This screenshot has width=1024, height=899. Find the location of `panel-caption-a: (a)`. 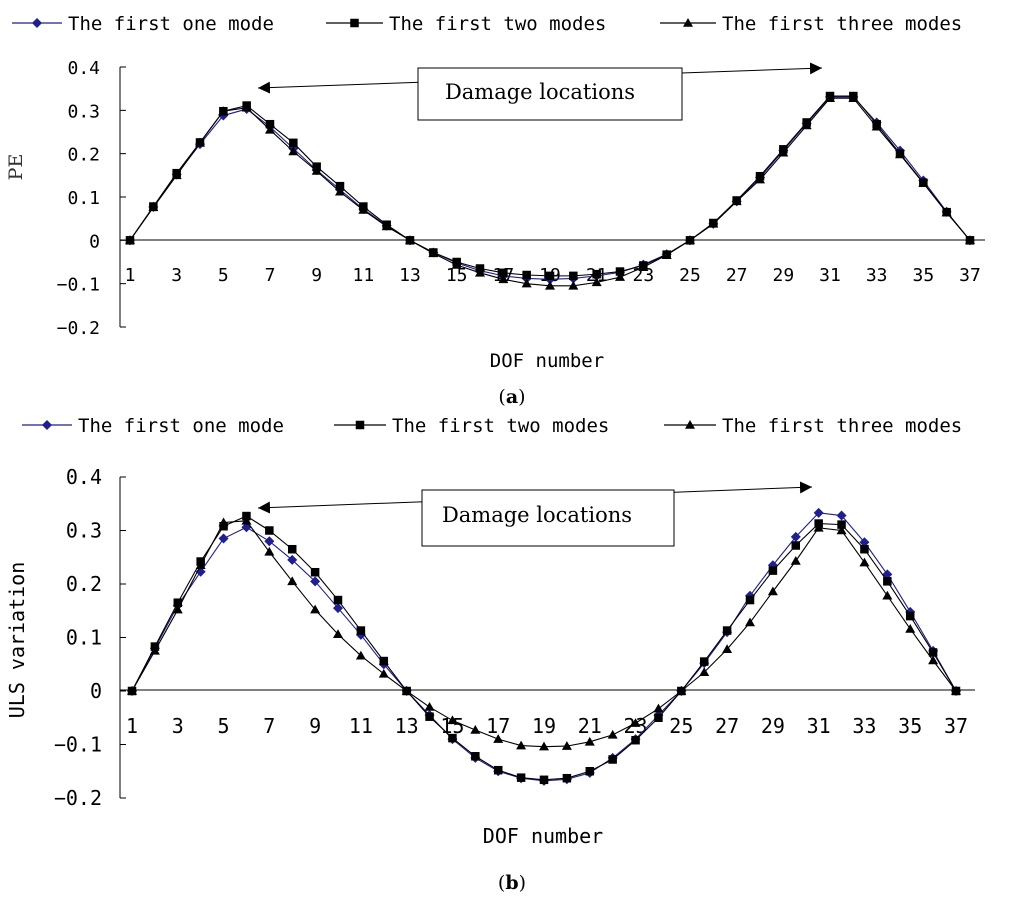

panel-caption-a: (a) is located at coordinates (511, 397).